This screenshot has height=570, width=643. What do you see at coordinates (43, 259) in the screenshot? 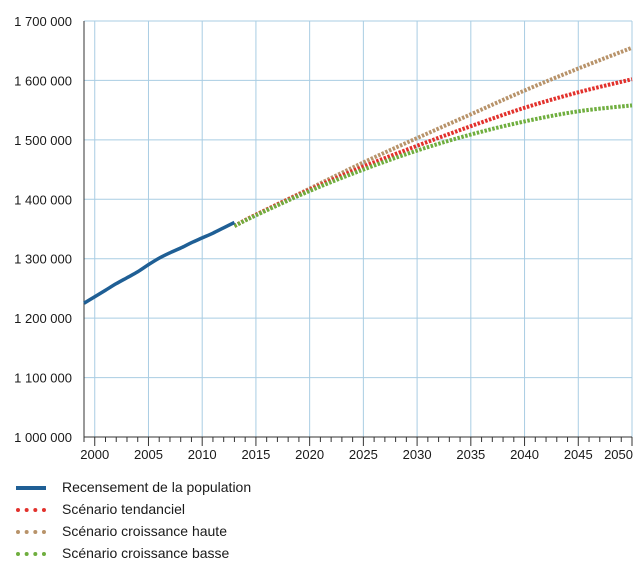
I see `y-tick-label: 1 300 000` at bounding box center [43, 259].